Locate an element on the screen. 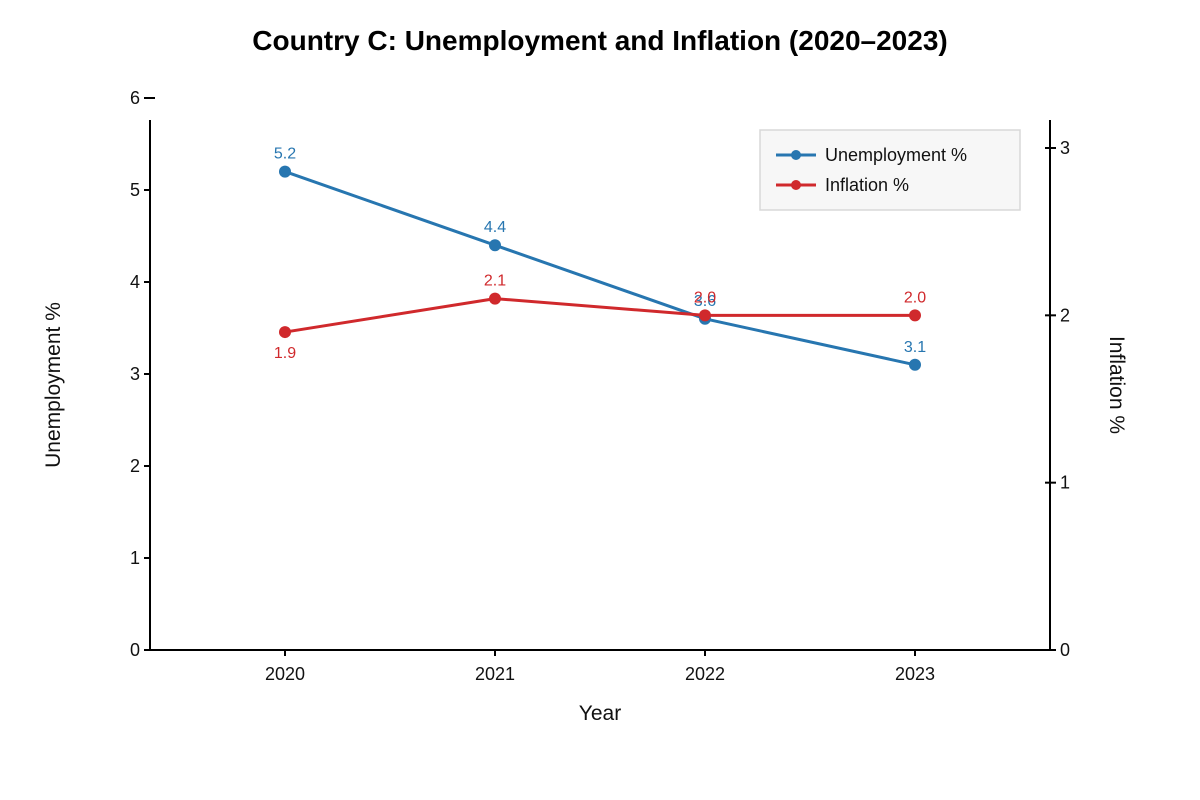 This screenshot has width=1200, height=800. data-label-unemployment: 4.4 is located at coordinates (495, 227).